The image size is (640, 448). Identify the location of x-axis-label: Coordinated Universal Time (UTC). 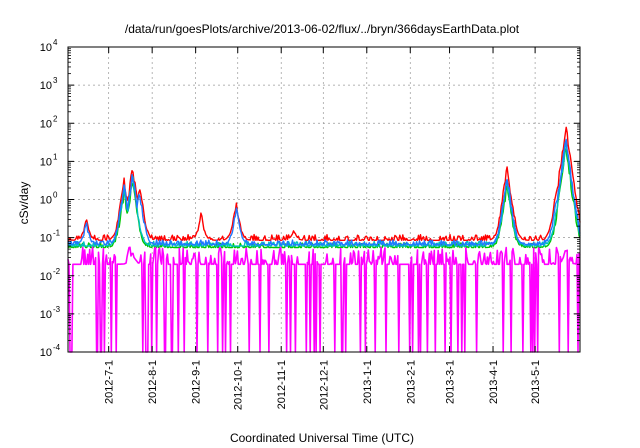
(322, 438).